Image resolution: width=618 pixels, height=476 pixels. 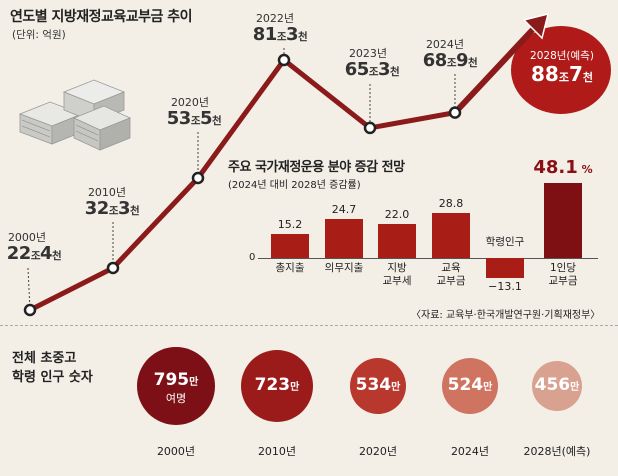 What do you see at coordinates (505, 268) in the screenshot?
I see `bar-학령인구` at bounding box center [505, 268].